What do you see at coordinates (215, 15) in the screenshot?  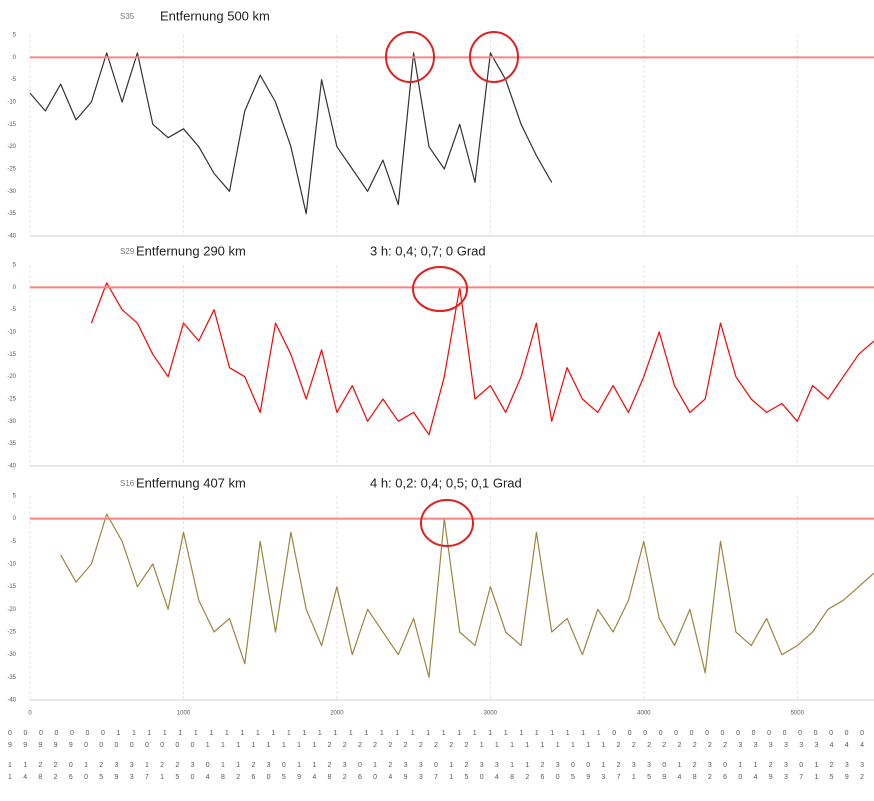 I see `chart-title: Entfernung 500 km` at bounding box center [215, 15].